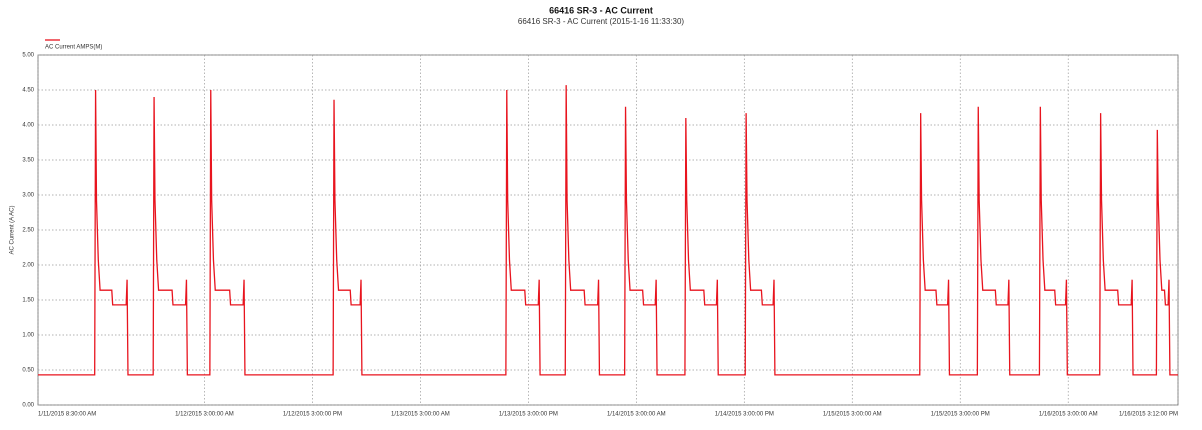  I want to click on x-tick-label: 1/11/2015 8:30:00 AM, so click(67, 415).